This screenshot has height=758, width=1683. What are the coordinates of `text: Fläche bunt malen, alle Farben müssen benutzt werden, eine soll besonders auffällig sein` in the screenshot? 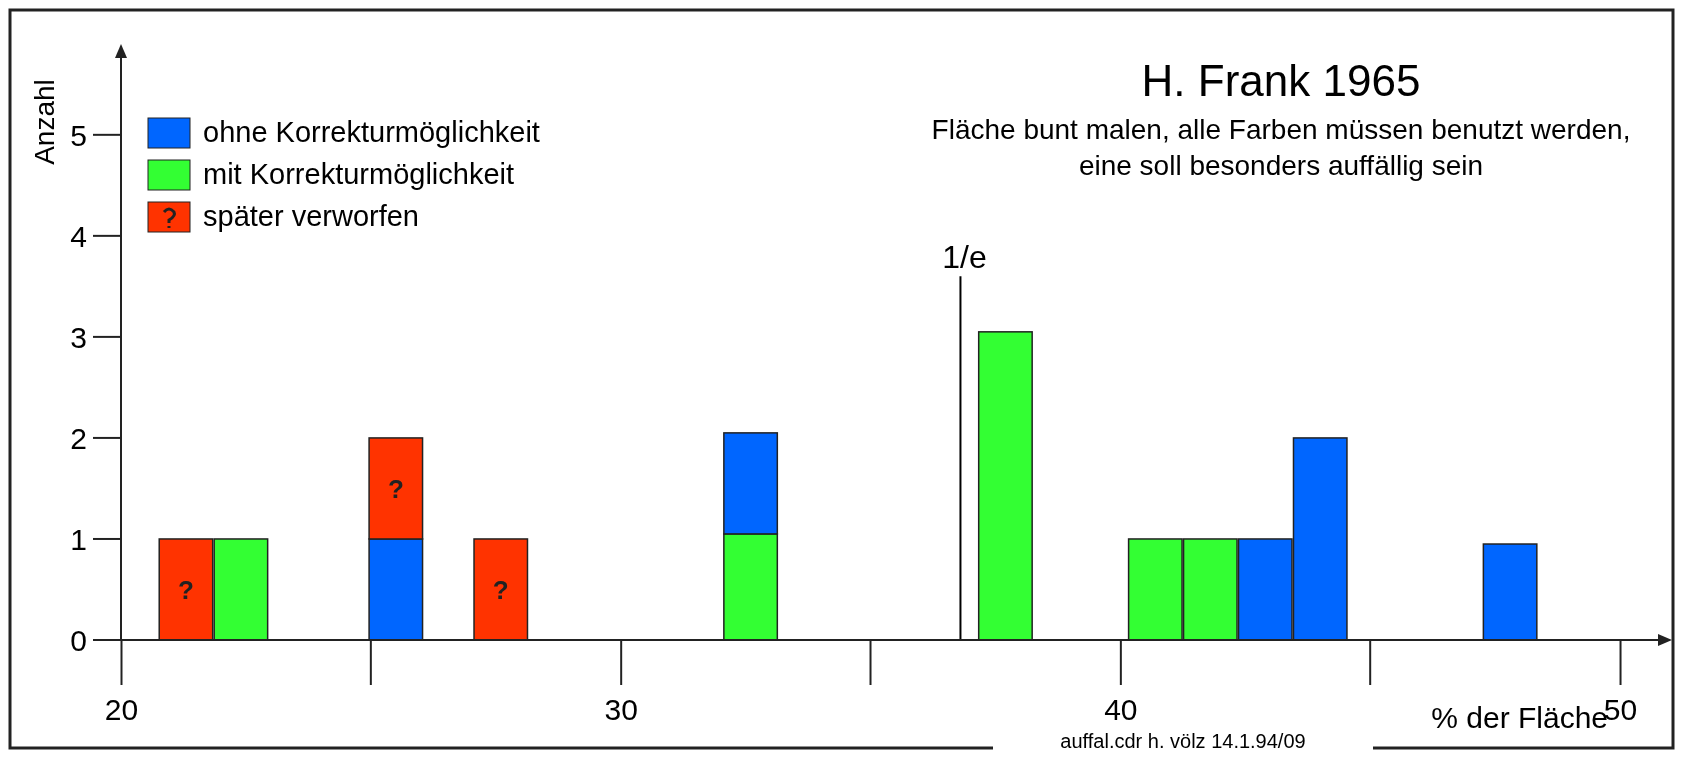 It's located at (1281, 147).